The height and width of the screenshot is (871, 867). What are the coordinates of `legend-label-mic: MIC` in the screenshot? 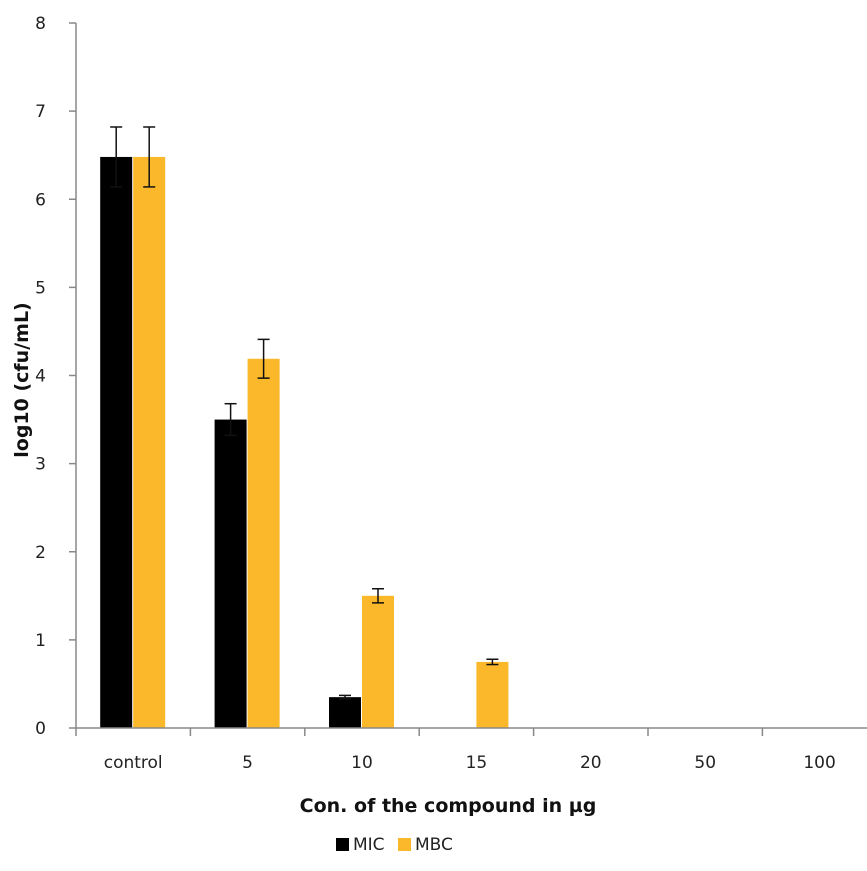 It's located at (369, 845).